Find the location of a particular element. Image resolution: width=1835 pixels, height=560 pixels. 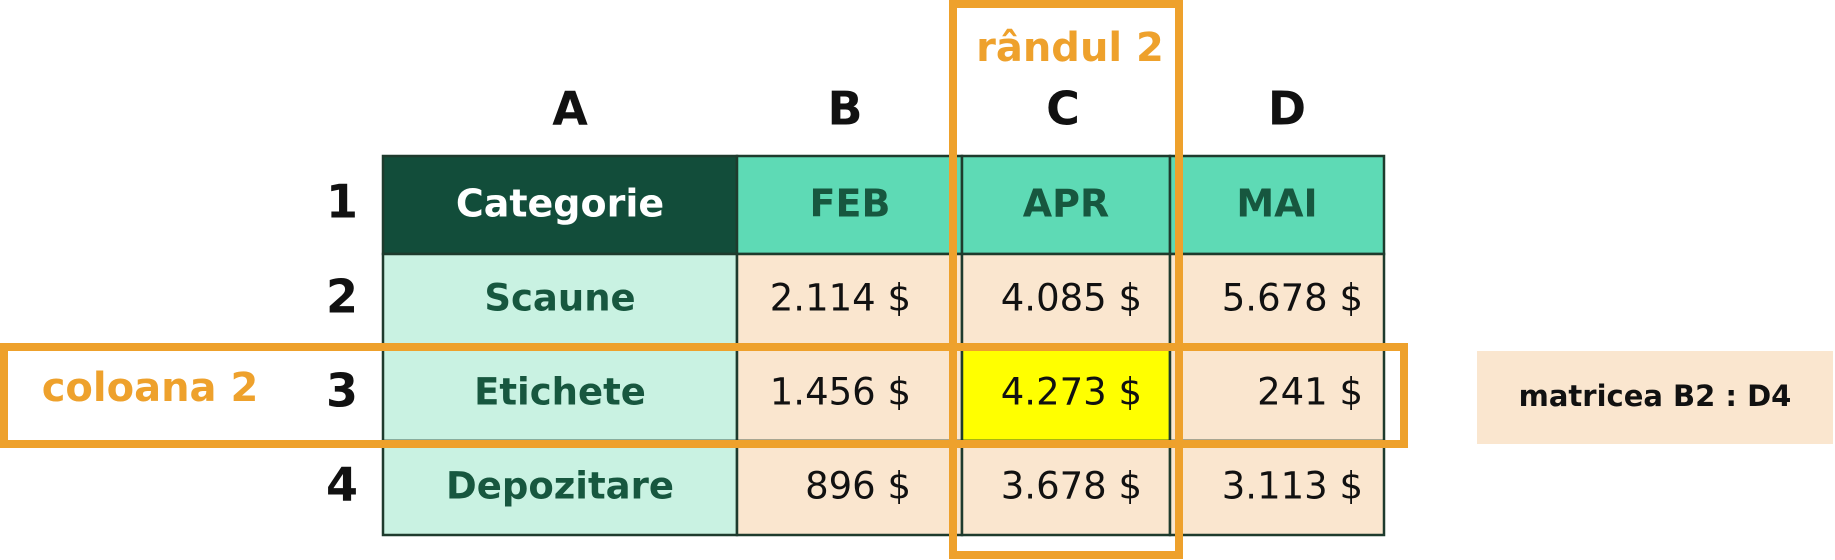

category-text: Etichete is located at coordinates (560, 392).